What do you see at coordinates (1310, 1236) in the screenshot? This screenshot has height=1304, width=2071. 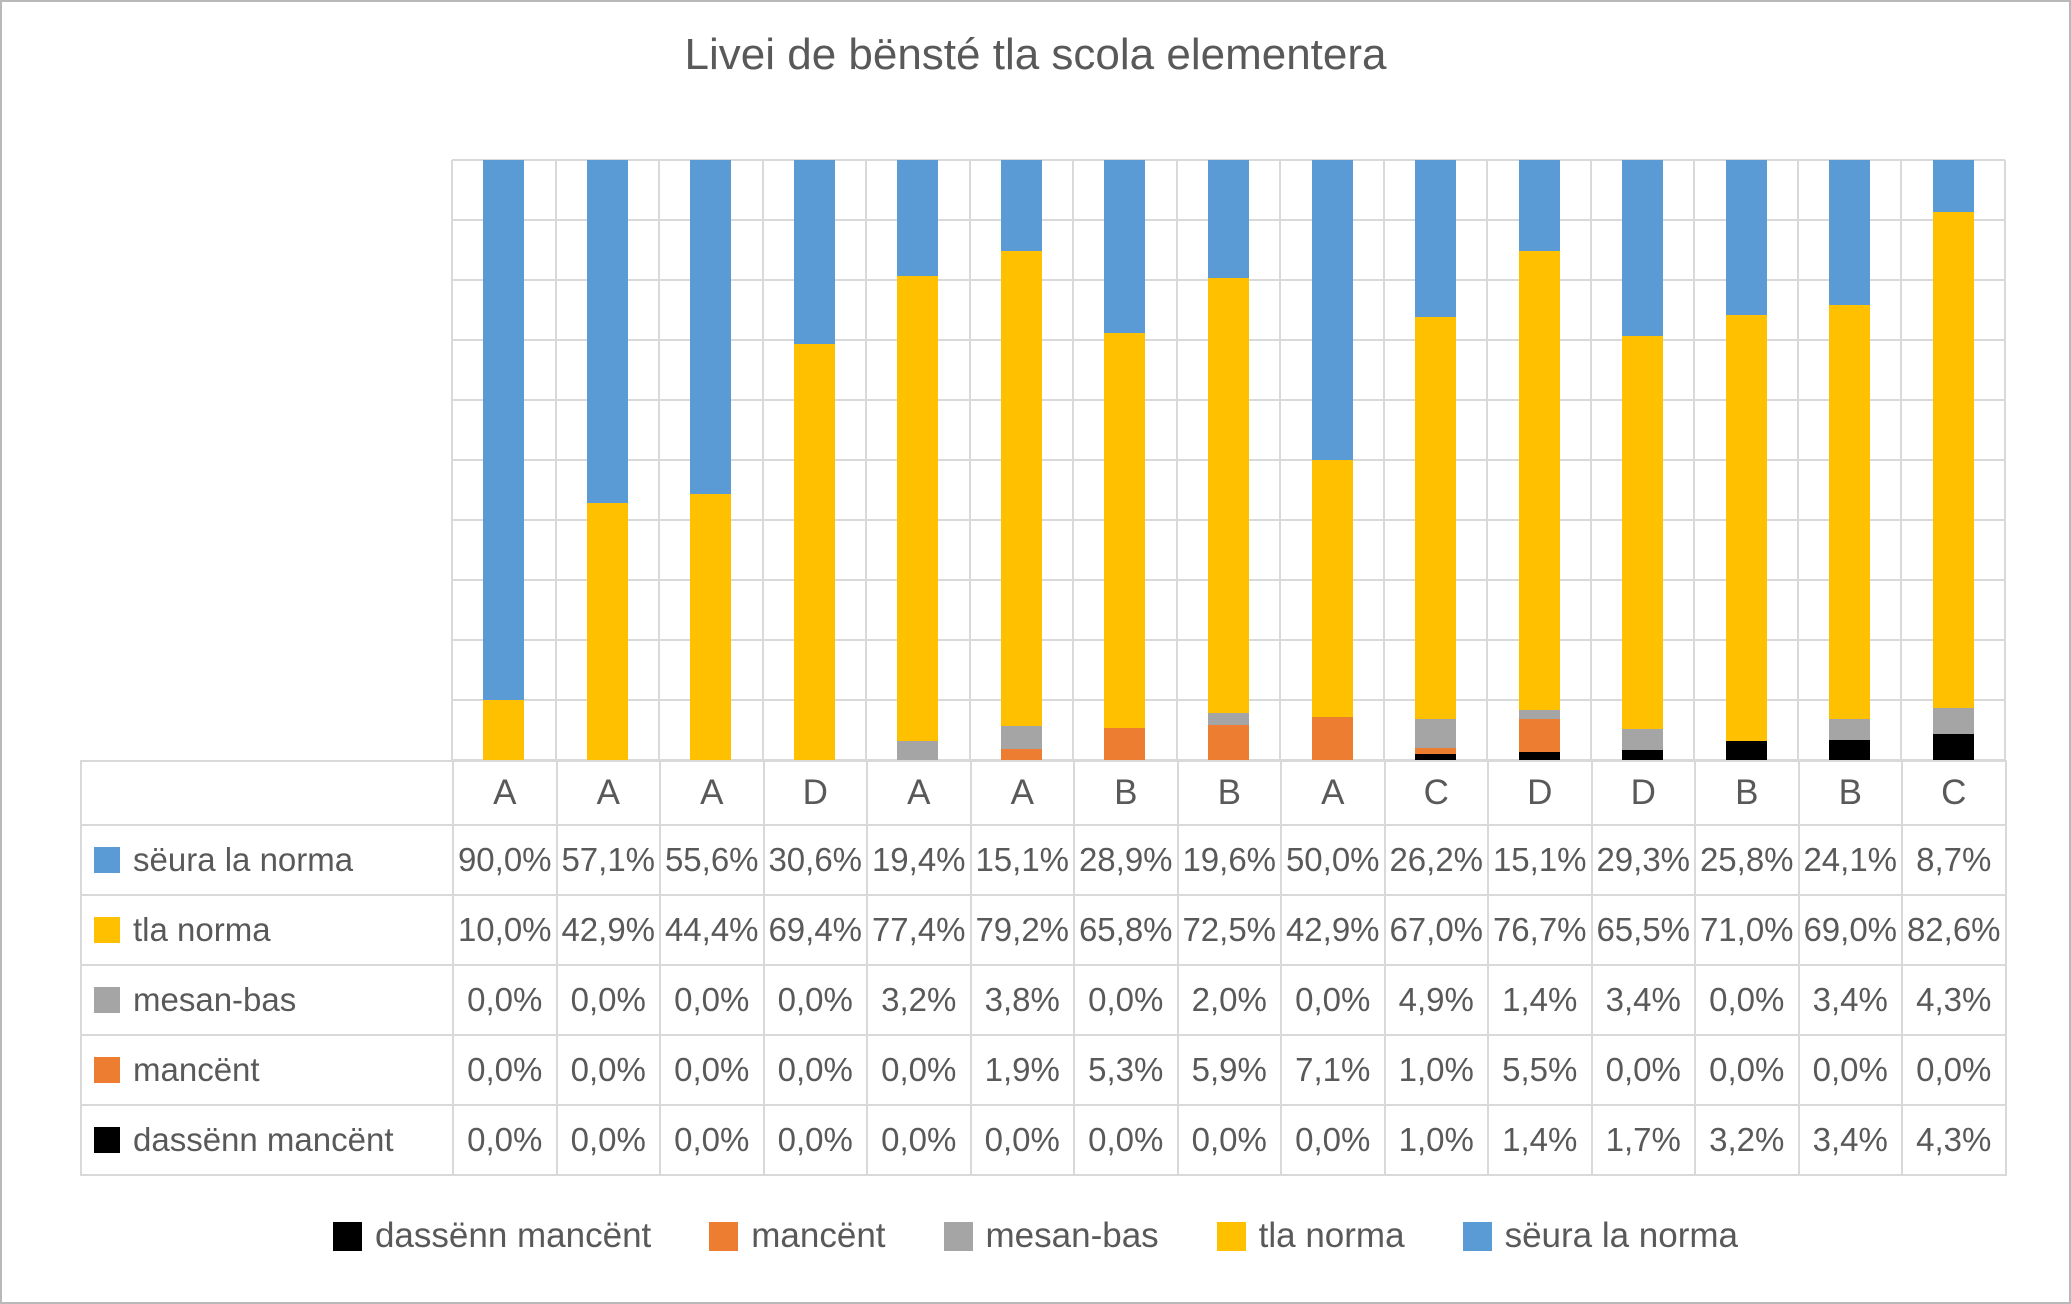 I see `legend-item: tla norma` at bounding box center [1310, 1236].